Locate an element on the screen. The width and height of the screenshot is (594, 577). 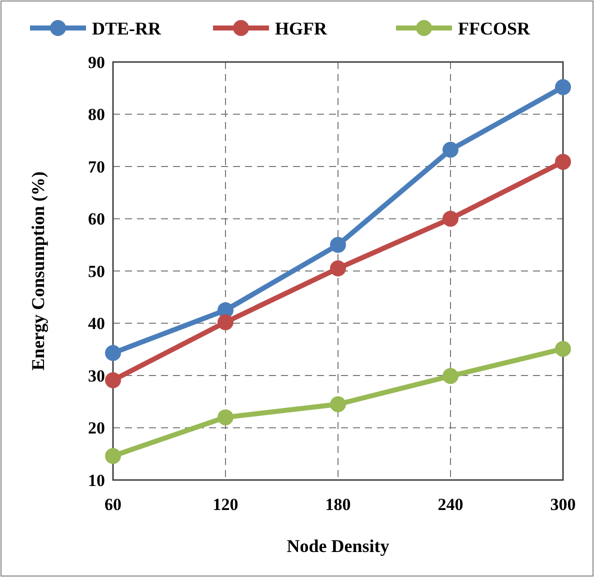
x-tick-label: 120 is located at coordinates (225, 504).